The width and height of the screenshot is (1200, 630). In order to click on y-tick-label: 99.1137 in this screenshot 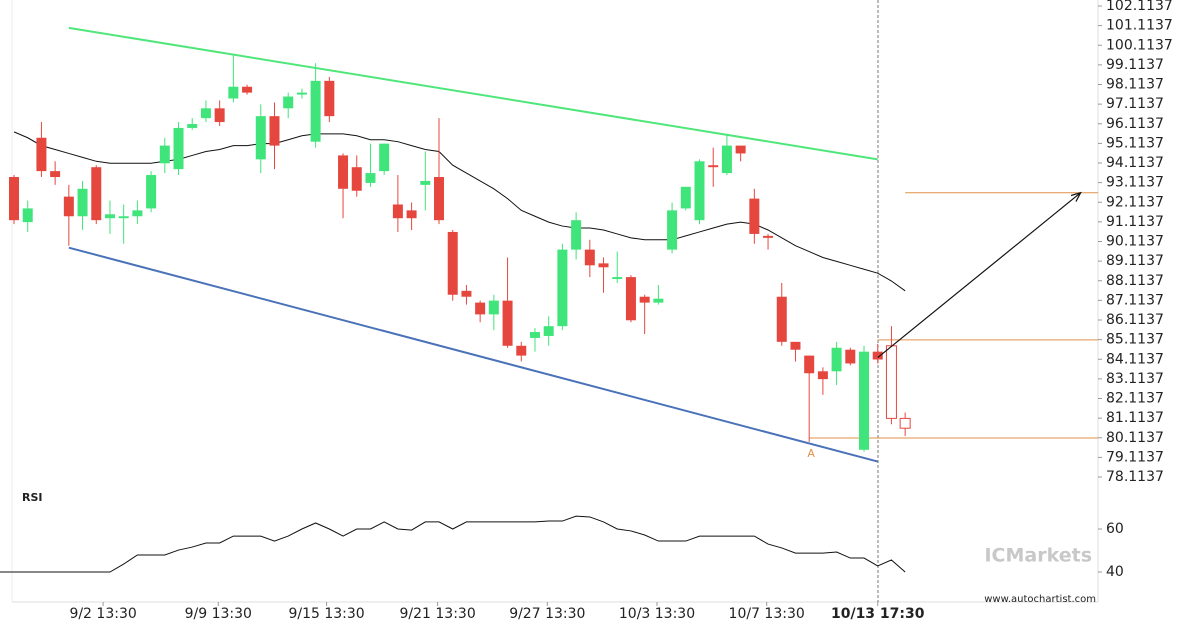, I will do `click(1135, 65)`.